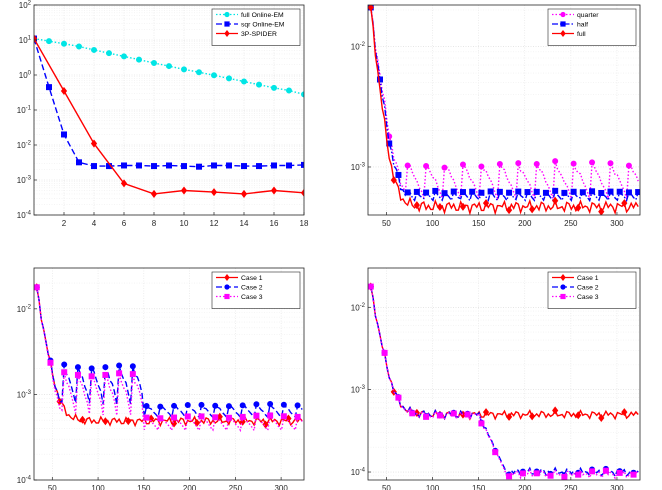 The height and width of the screenshot is (490, 662). I want to click on legend-label: Case 1, so click(588, 278).